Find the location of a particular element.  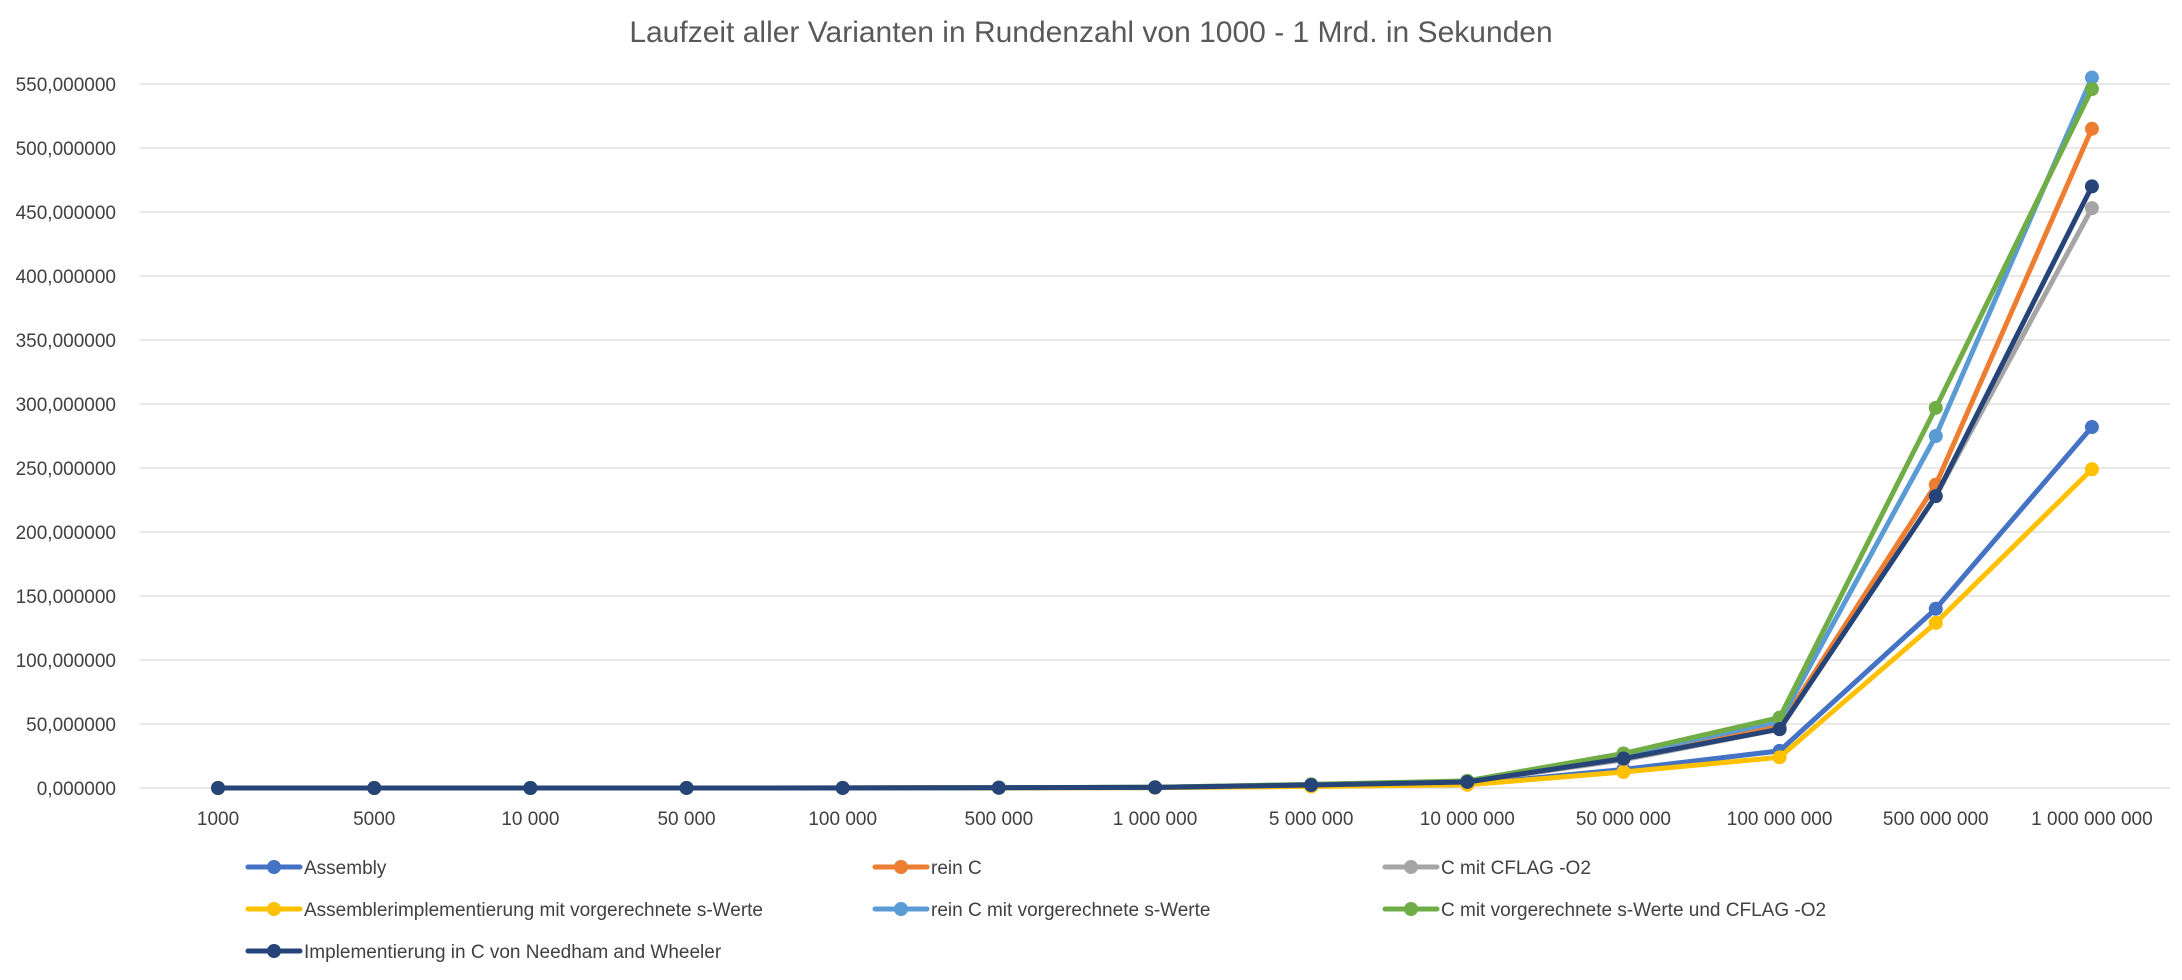

x-tick-label: 5000 is located at coordinates (374, 819).